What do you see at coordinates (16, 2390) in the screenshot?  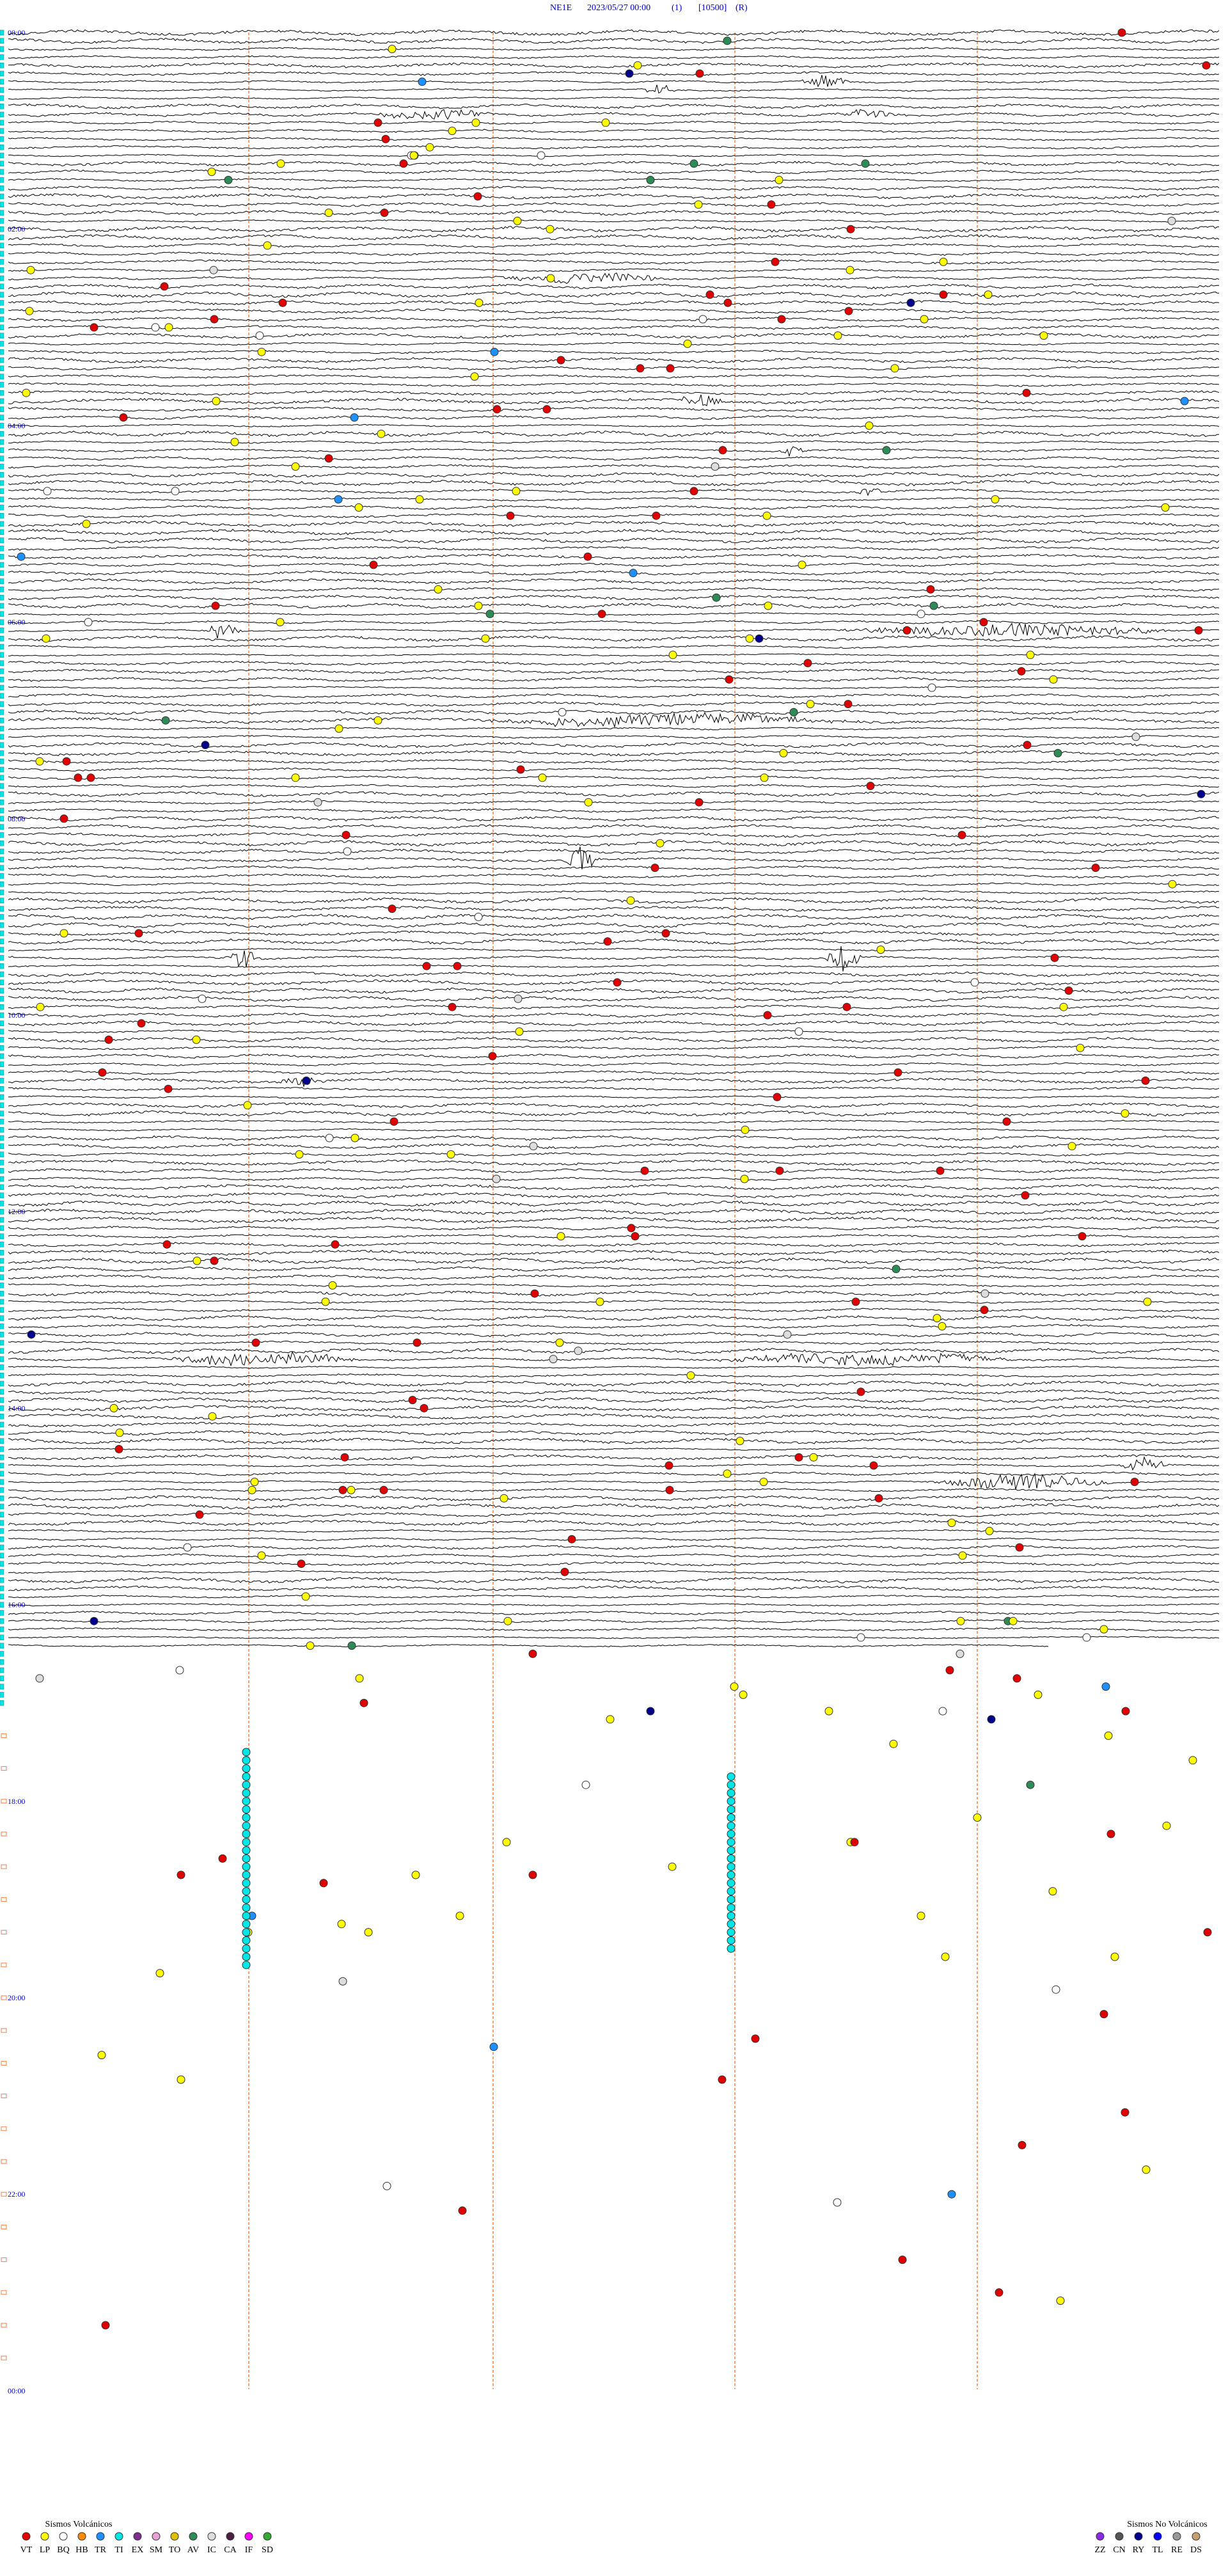 I see `hour-label: 00:00` at bounding box center [16, 2390].